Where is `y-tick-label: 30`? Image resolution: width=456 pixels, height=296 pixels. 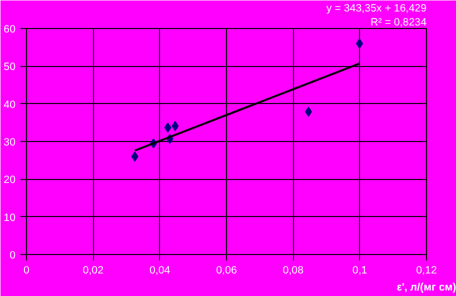
y-tick-label: 30 is located at coordinates (10, 142).